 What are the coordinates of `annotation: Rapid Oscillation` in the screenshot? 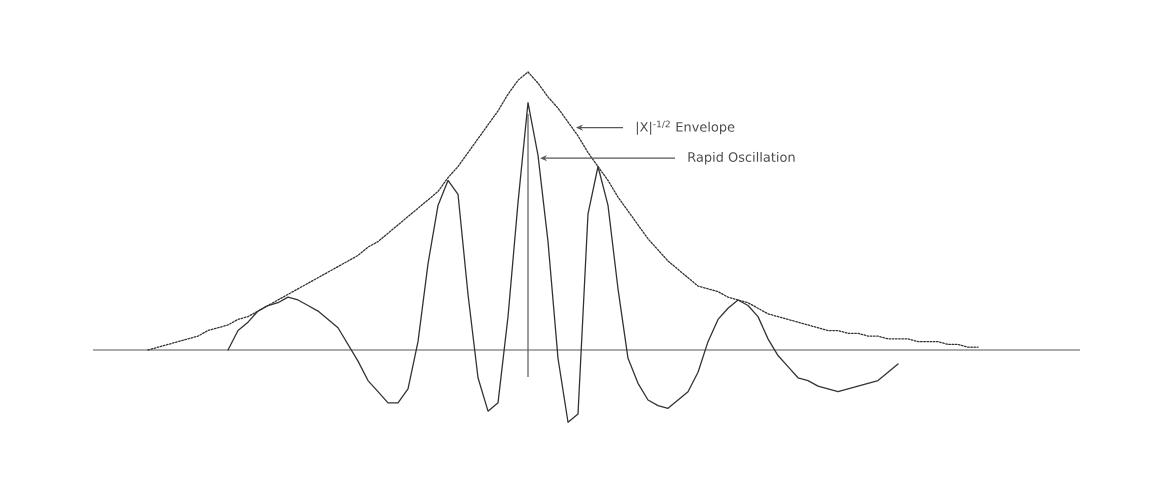 It's located at (741, 158).